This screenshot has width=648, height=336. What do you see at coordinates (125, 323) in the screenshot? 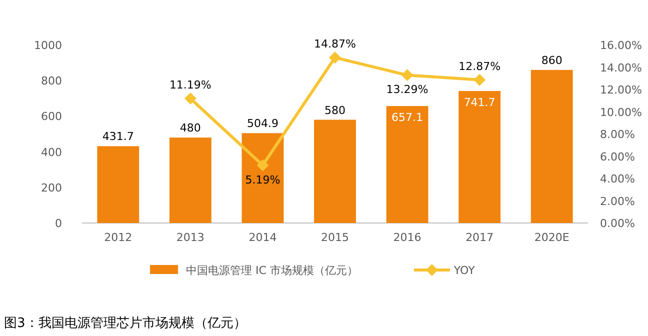
I see `caption: 图3：我国电源管理芯片市场规模（亿元）` at bounding box center [125, 323].